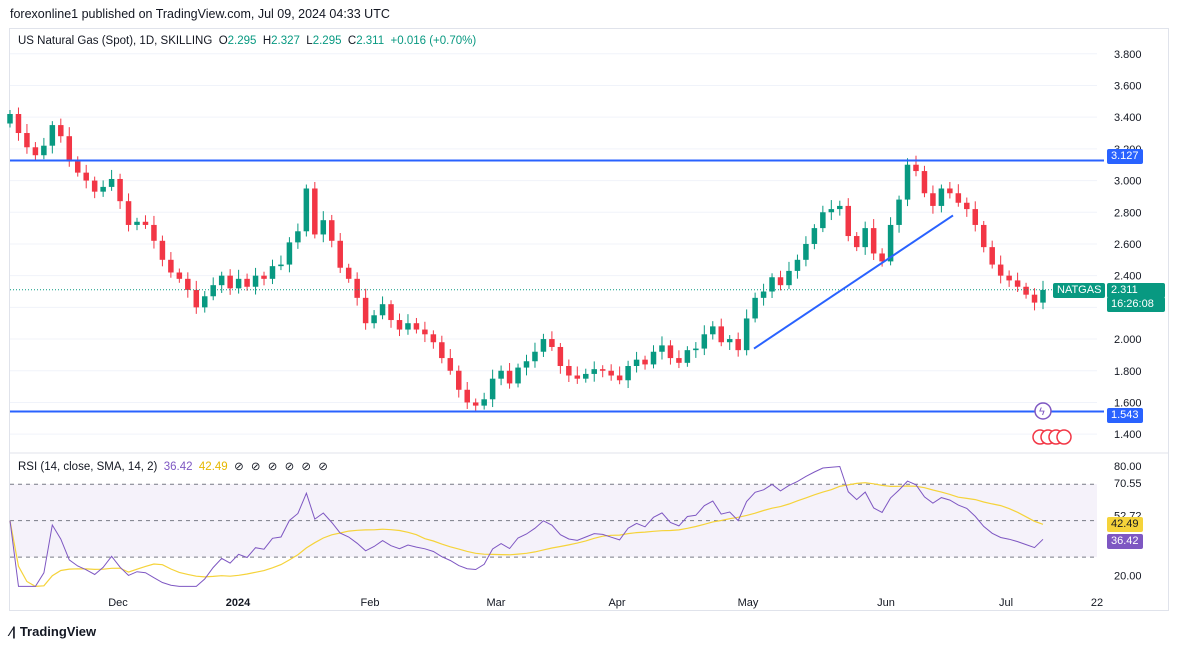 This screenshot has height=650, width=1177. Describe the element at coordinates (1128, 403) in the screenshot. I see `price-tick: 1.600` at that location.